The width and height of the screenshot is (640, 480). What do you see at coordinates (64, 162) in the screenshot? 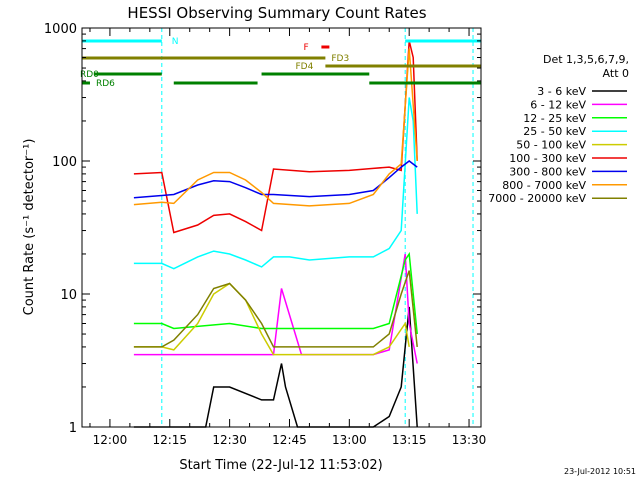
I see `y-tick-label-2: 100` at bounding box center [64, 162].